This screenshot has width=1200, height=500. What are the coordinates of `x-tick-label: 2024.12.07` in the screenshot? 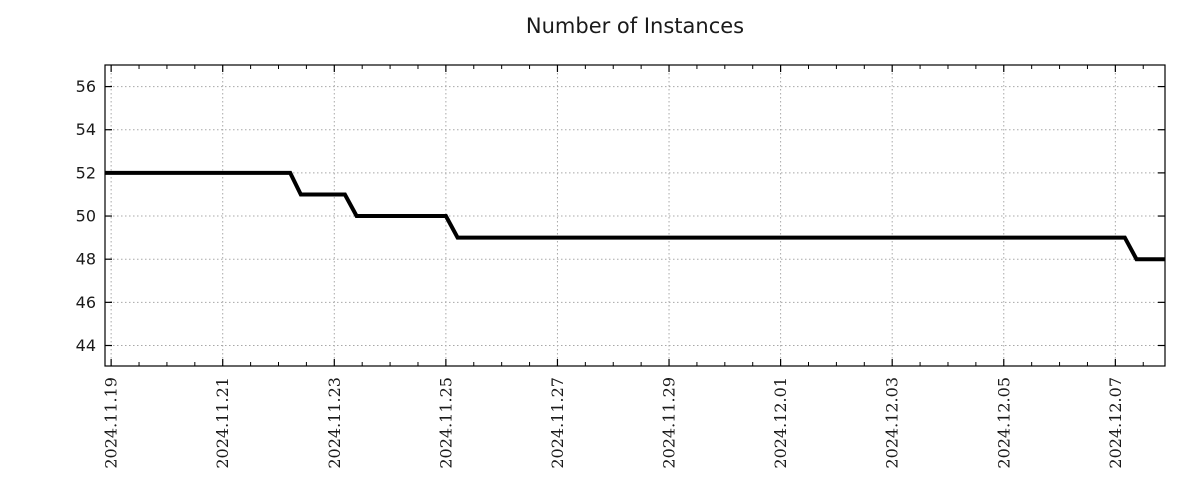 It's located at (1115, 423).